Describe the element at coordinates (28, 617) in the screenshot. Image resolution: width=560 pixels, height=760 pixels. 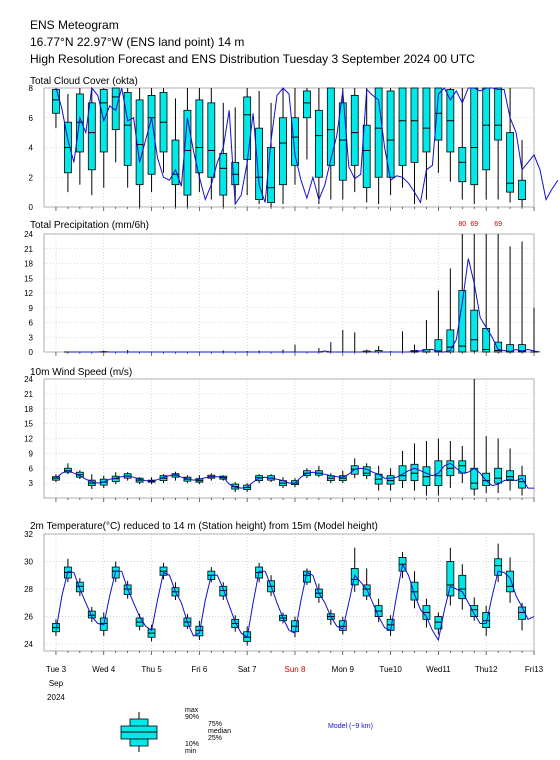
I see `y-tick-label: 26` at that location.